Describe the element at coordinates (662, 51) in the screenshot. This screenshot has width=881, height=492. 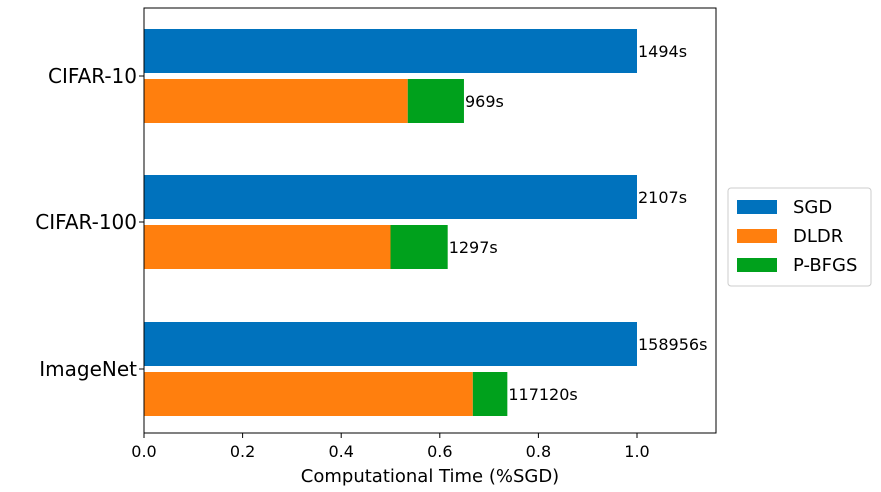
I see `data-label-top-0: 1494s` at that location.